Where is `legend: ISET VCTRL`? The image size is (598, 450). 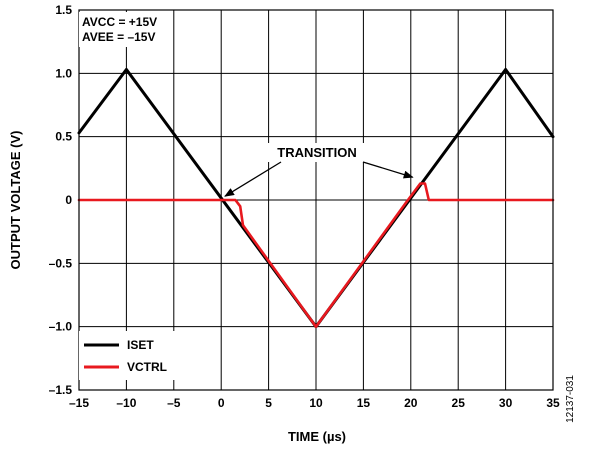
legend: ISET VCTRL is located at coordinates (138, 355).